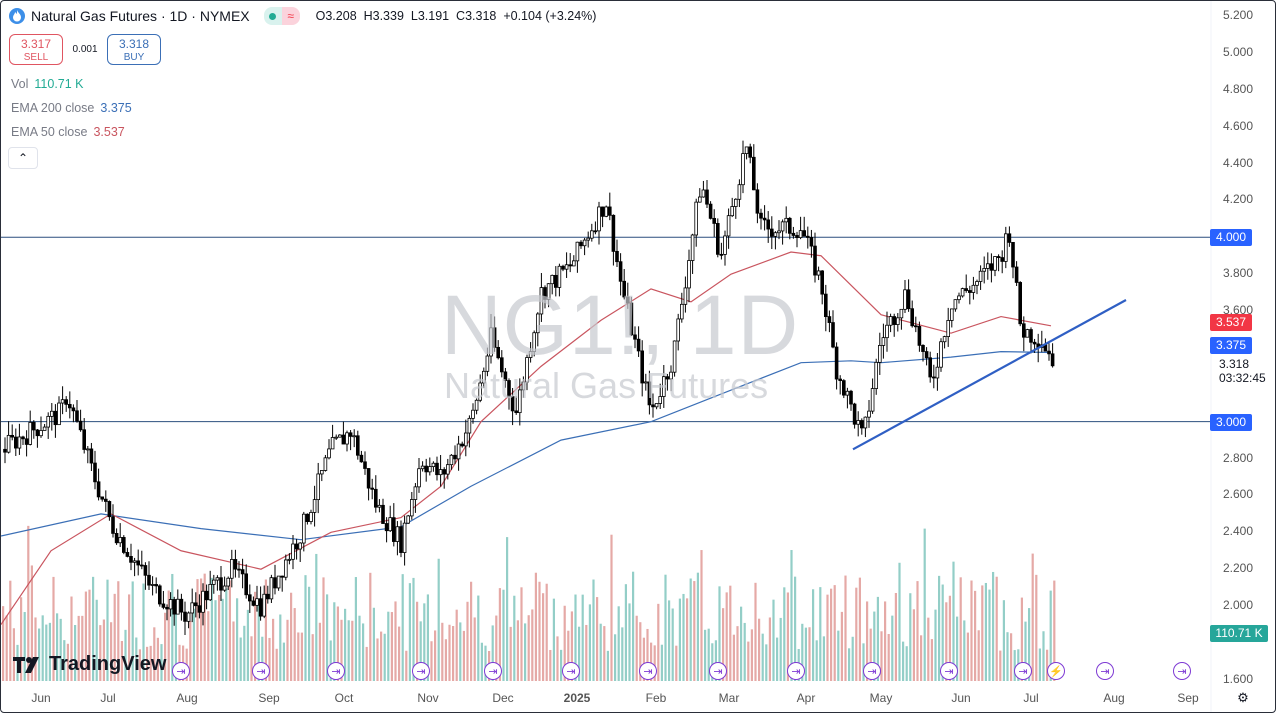  Describe the element at coordinates (1237, 162) in the screenshot. I see `price-tick: 4.400` at that location.